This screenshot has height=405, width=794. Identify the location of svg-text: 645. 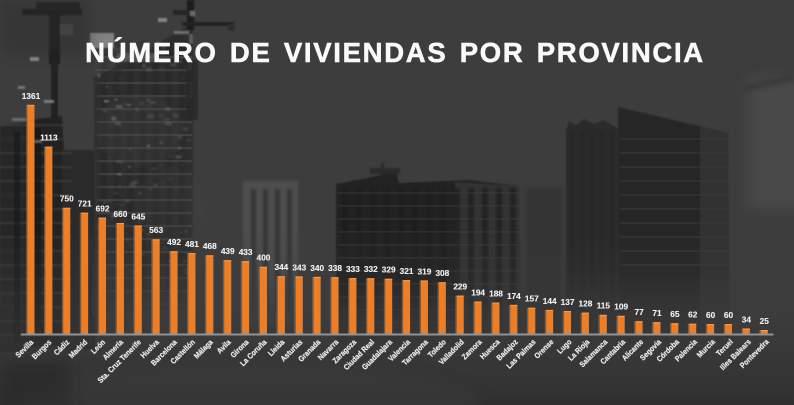
(138, 216).